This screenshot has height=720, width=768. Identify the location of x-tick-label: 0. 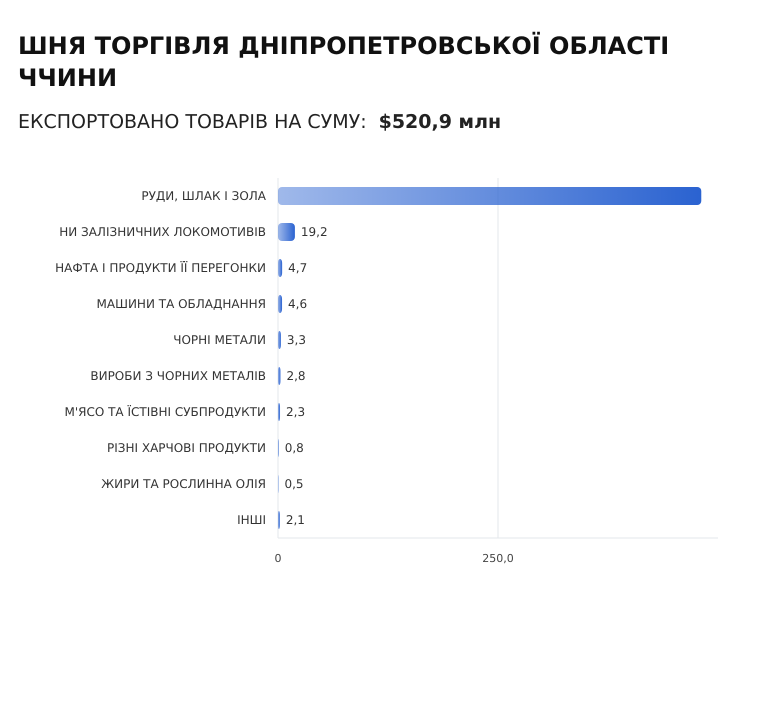
(278, 558).